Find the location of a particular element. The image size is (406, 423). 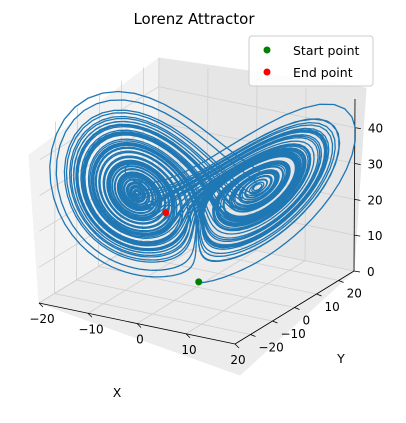

x-tick-label-3: 10 is located at coordinates (188, 350).